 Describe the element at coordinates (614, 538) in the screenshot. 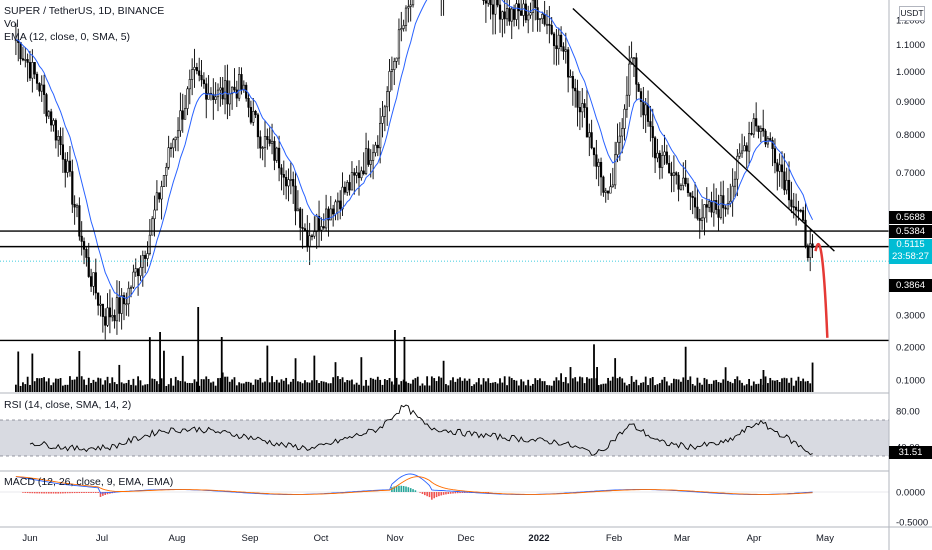

I see `time-tick-label: Feb` at that location.